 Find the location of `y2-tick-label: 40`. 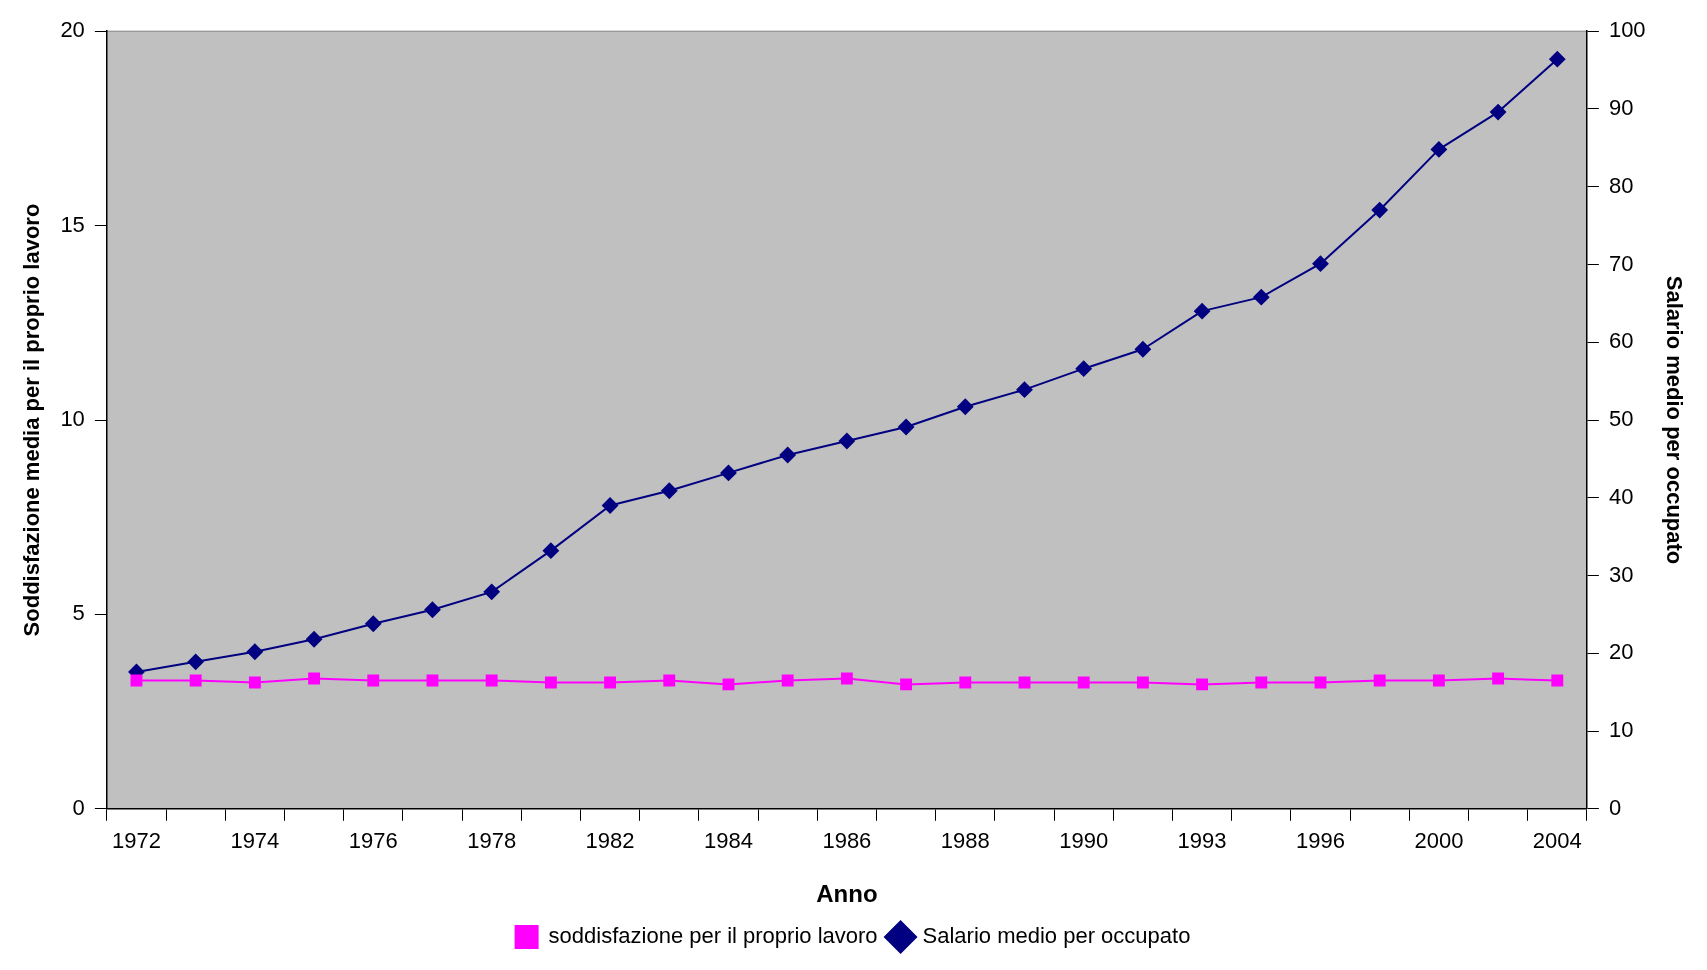

y2-tick-label: 40 is located at coordinates (1621, 496).